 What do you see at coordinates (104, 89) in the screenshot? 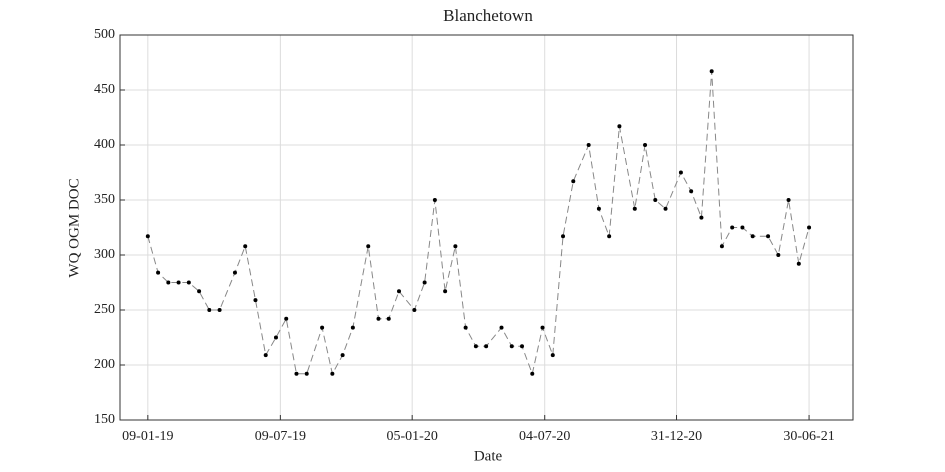
I see `y-tick-label: 450` at bounding box center [104, 89].